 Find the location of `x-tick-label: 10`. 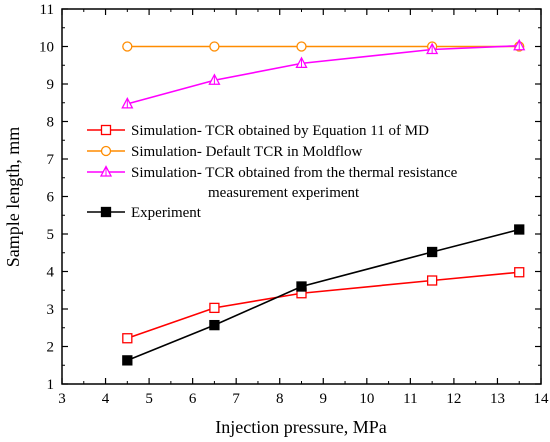

x-tick-label: 10 is located at coordinates (366, 399).